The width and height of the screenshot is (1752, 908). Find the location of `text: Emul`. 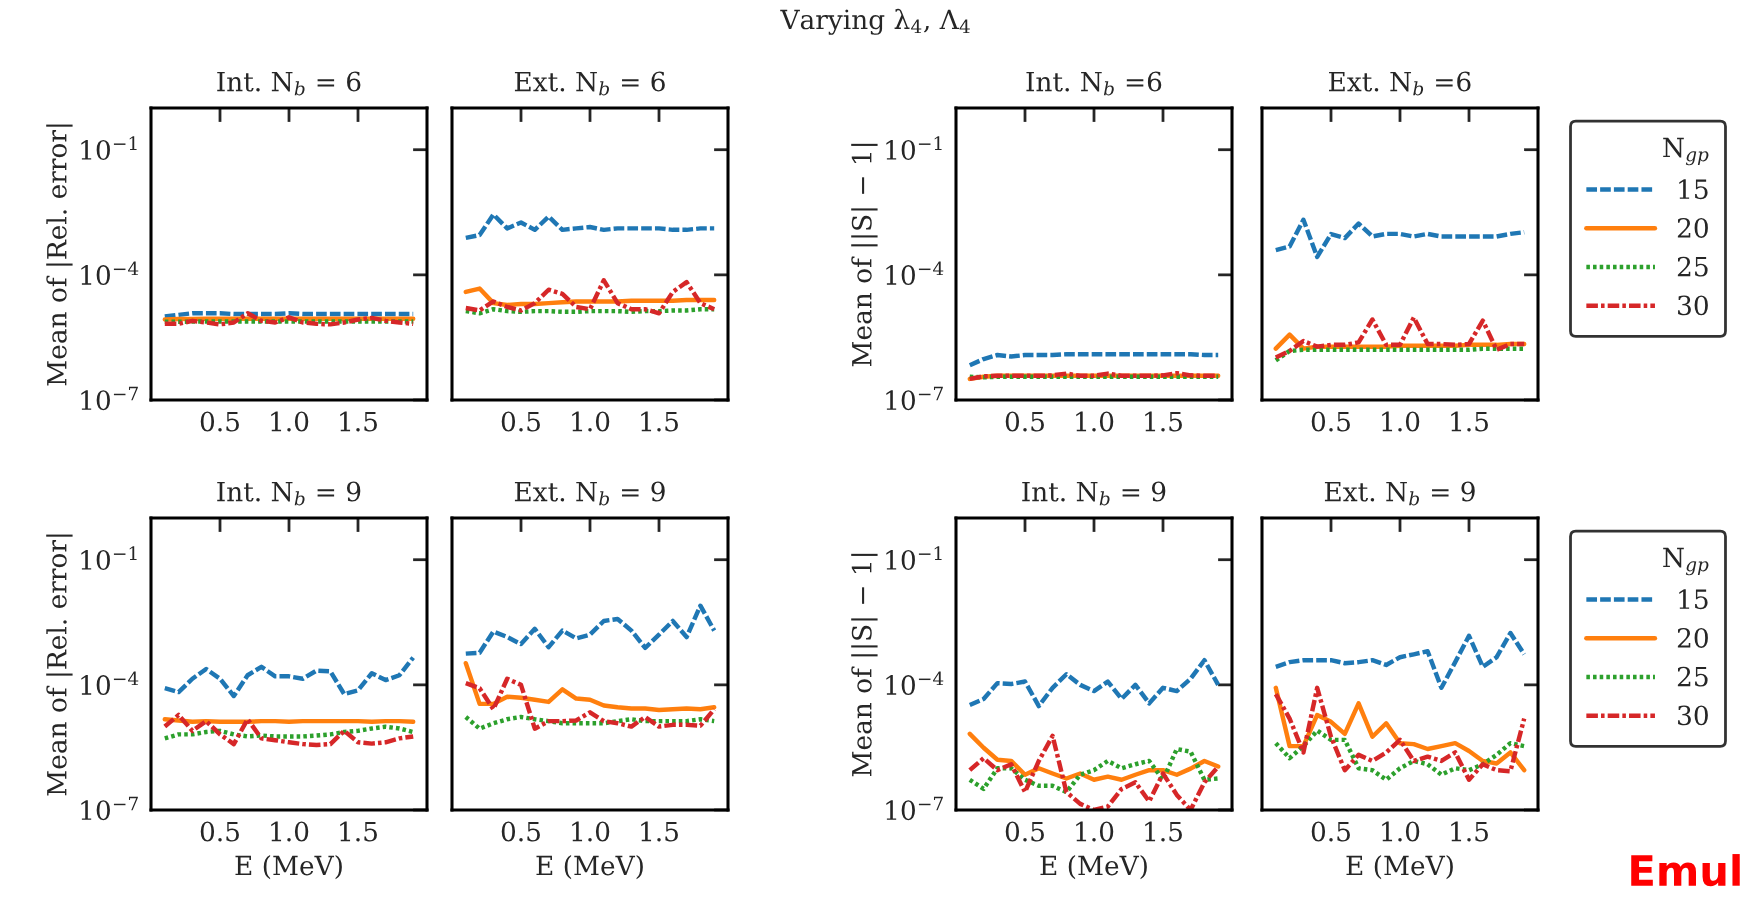

text: Emul is located at coordinates (1685, 870).